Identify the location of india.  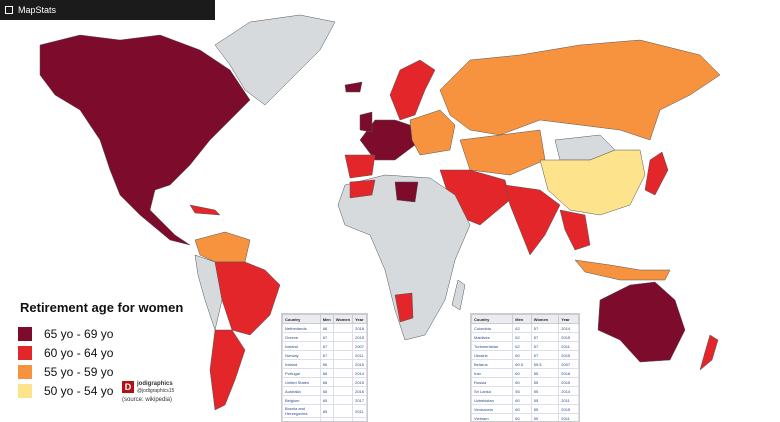
(532, 220).